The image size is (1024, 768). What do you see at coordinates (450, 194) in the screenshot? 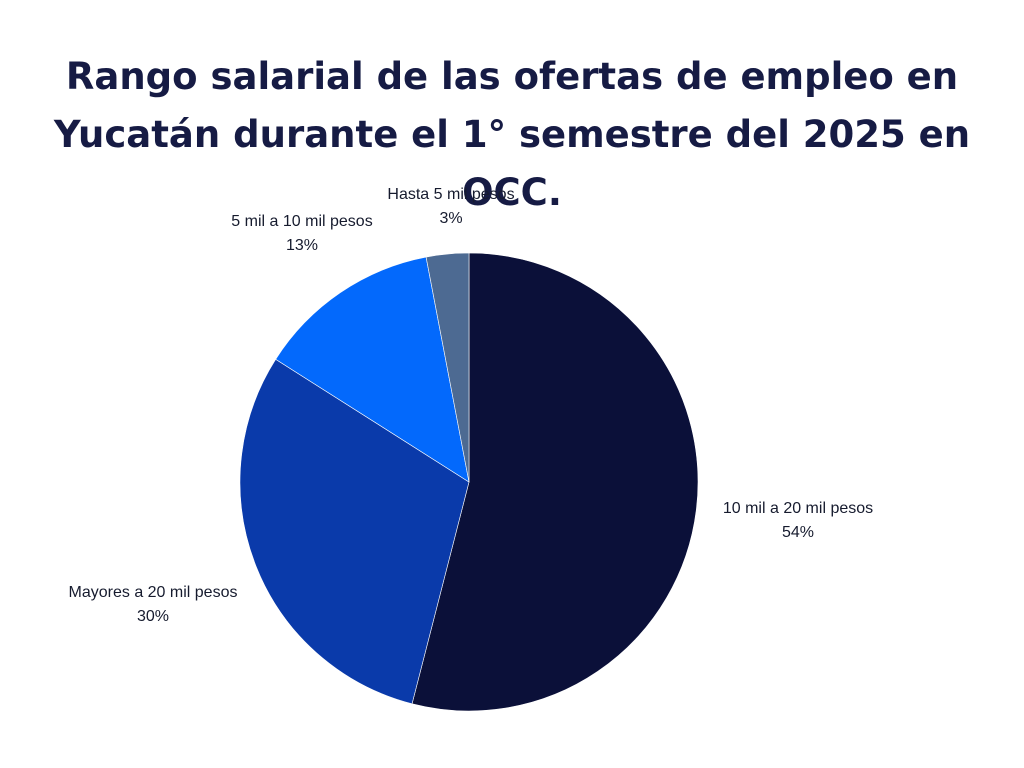
I see `slice-category-label: Hasta 5 mil pesos` at bounding box center [450, 194].